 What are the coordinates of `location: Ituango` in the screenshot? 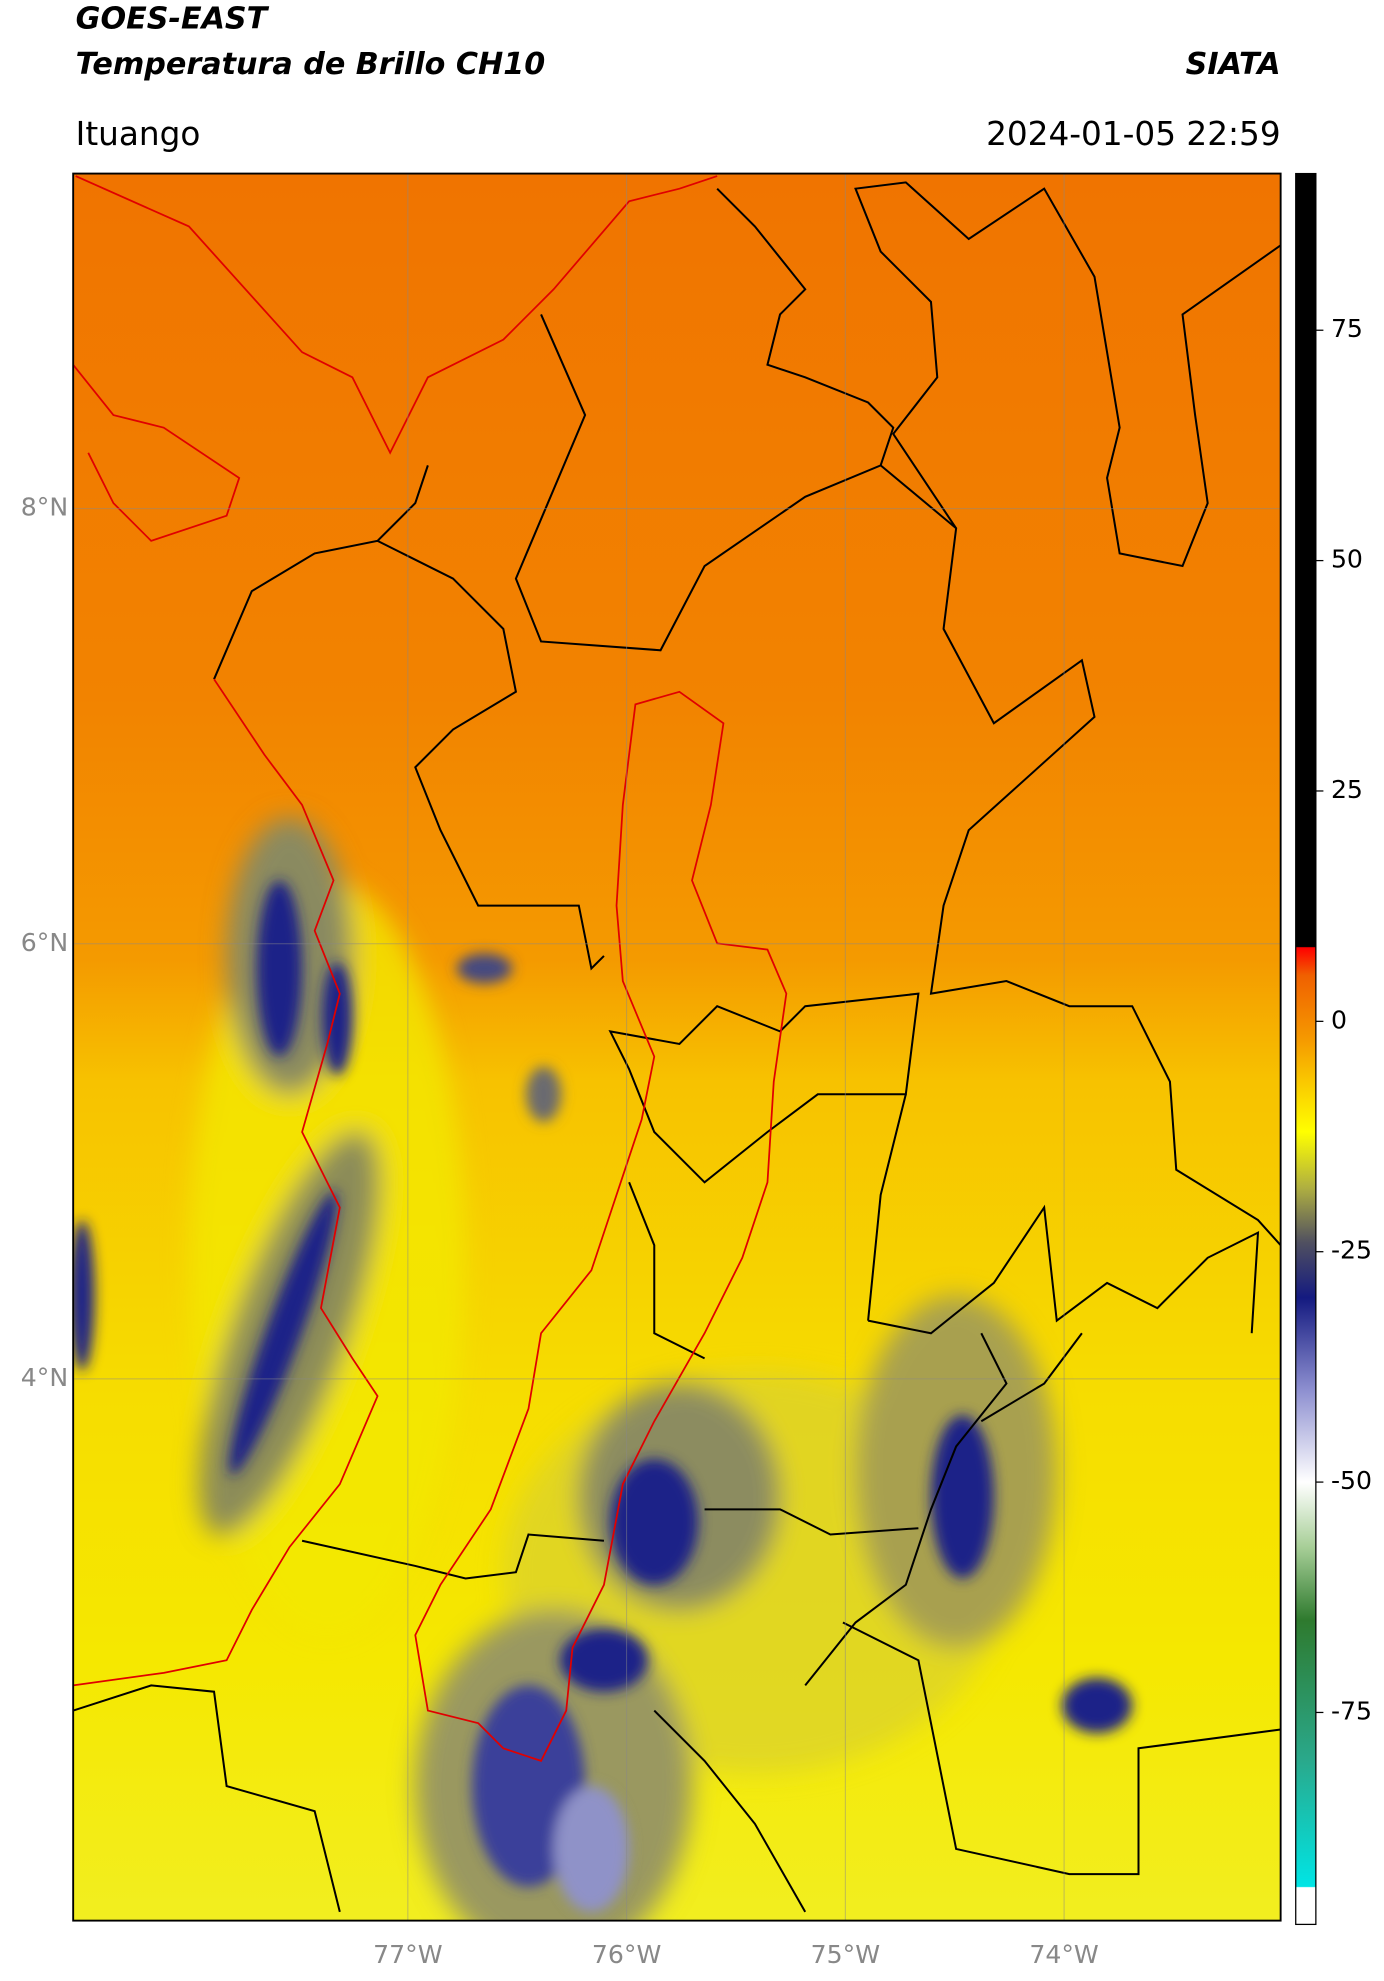 It's located at (138, 134).